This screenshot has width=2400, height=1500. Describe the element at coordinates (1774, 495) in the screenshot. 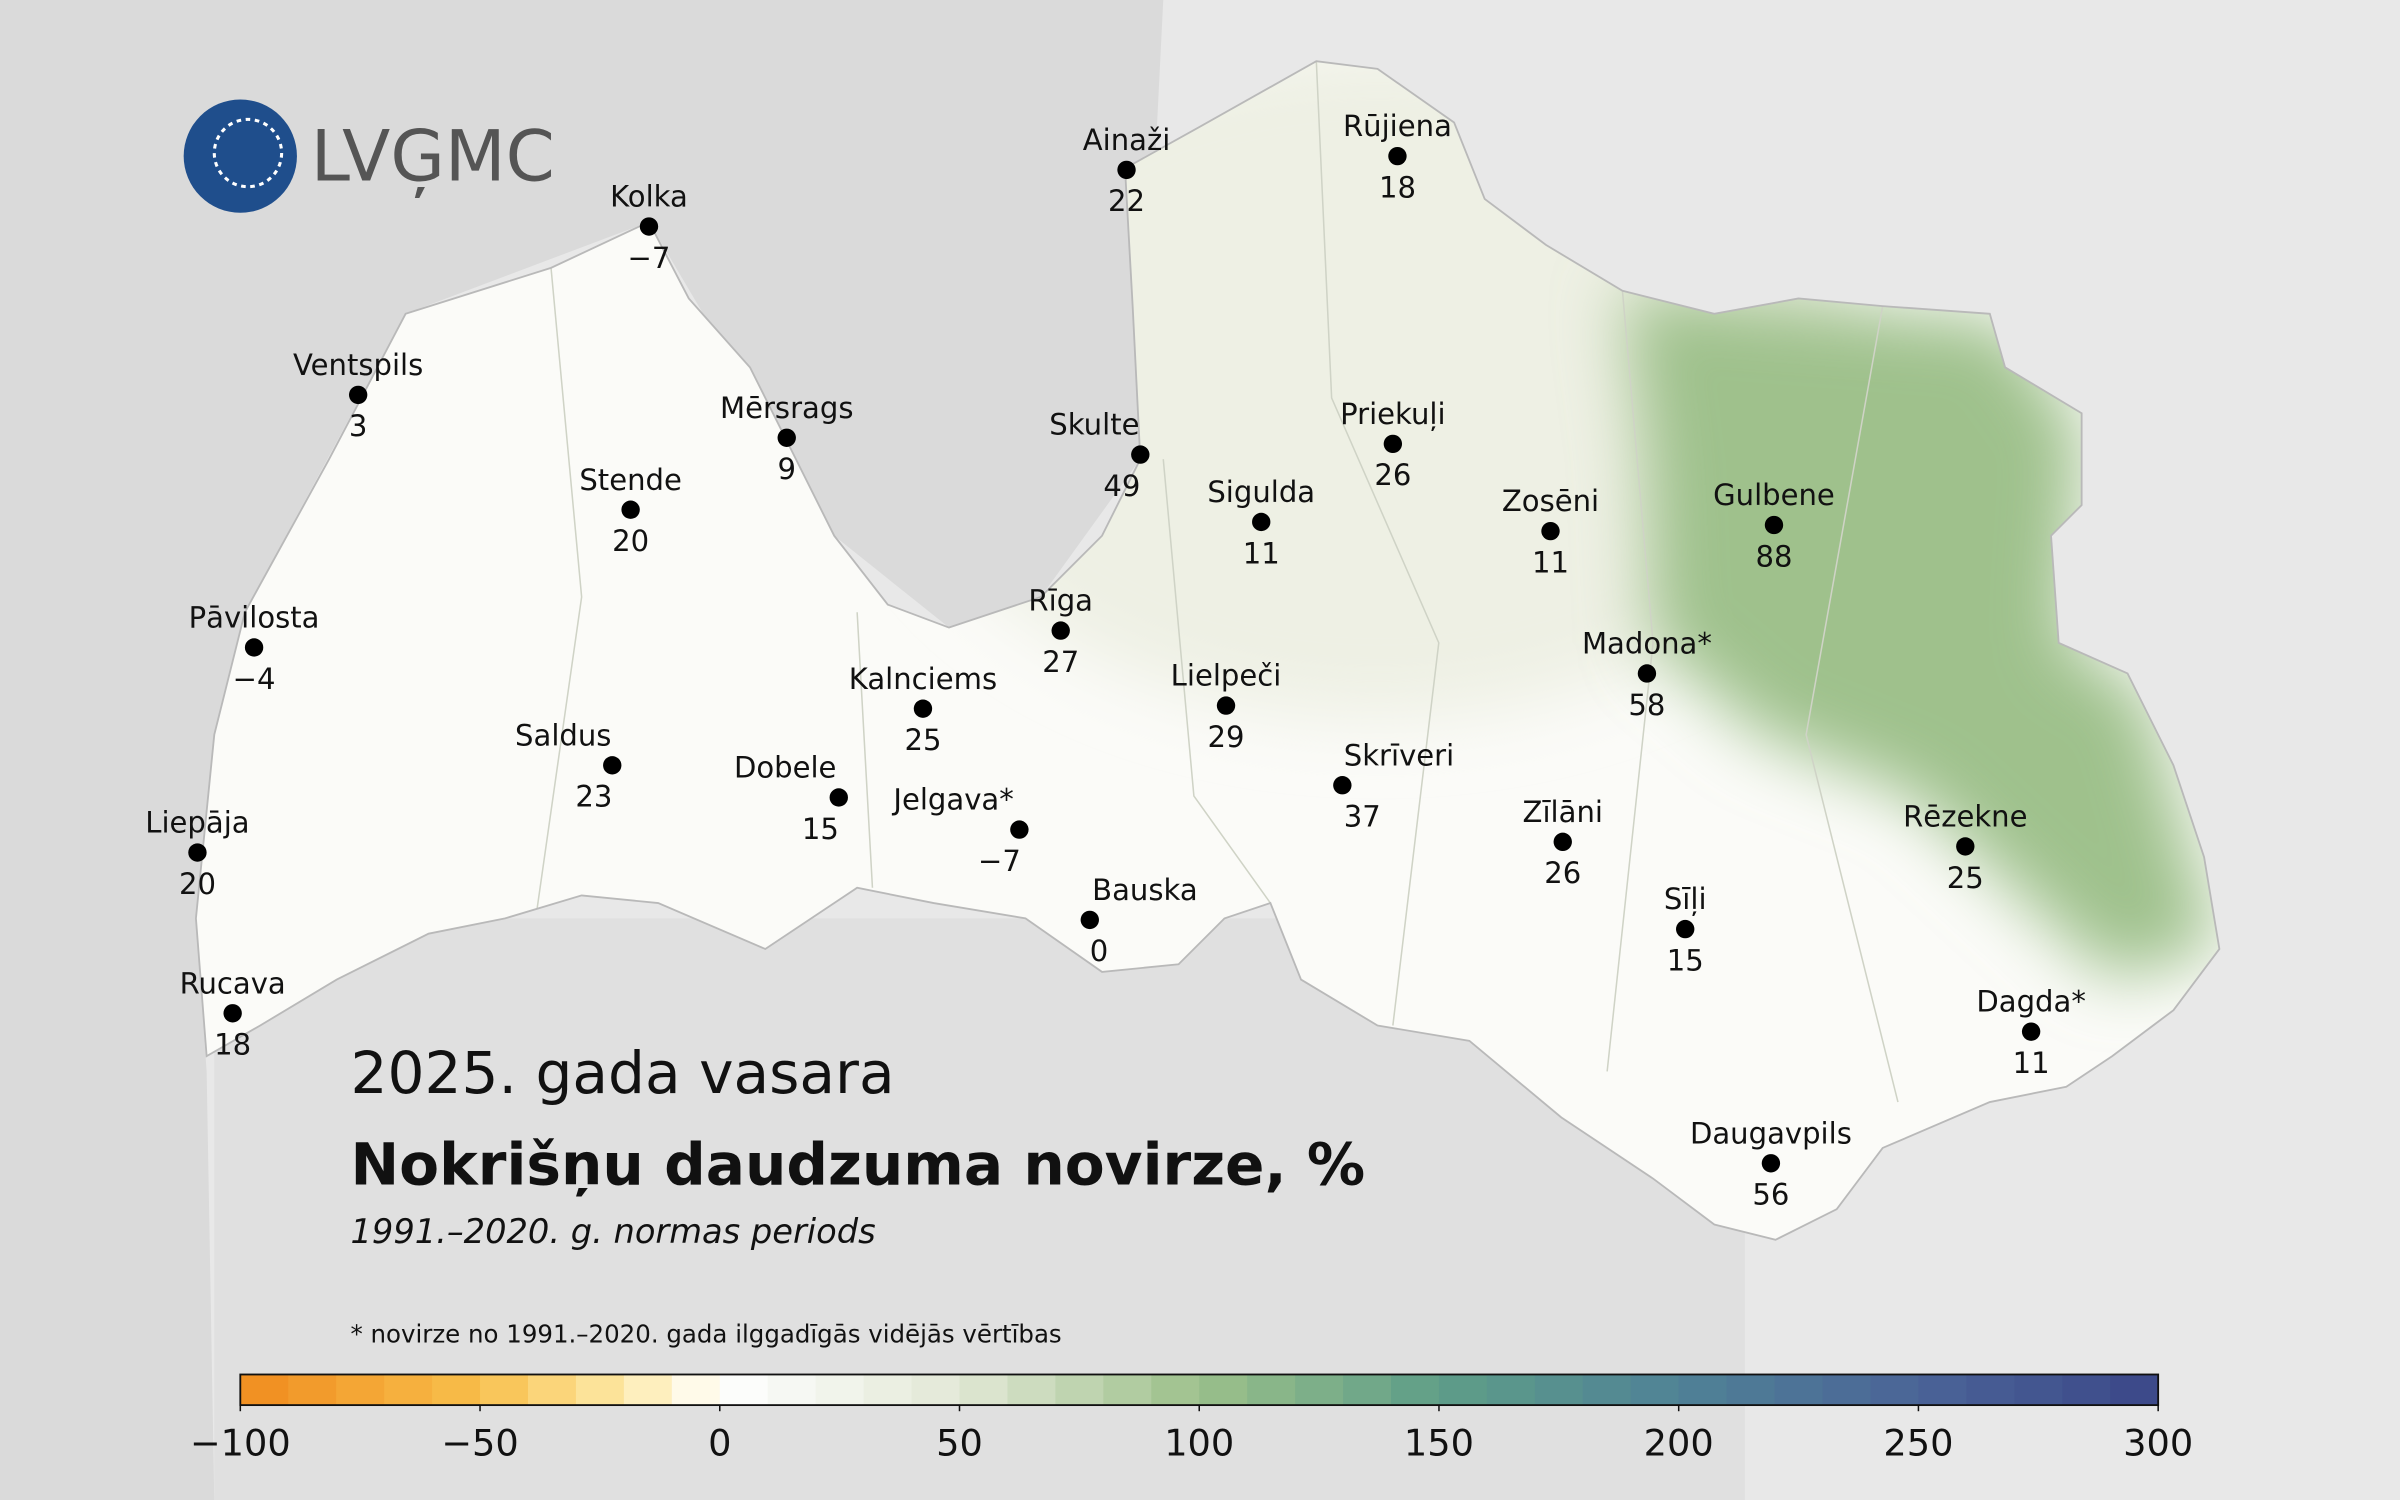

I see `station-name: Gulbene` at that location.